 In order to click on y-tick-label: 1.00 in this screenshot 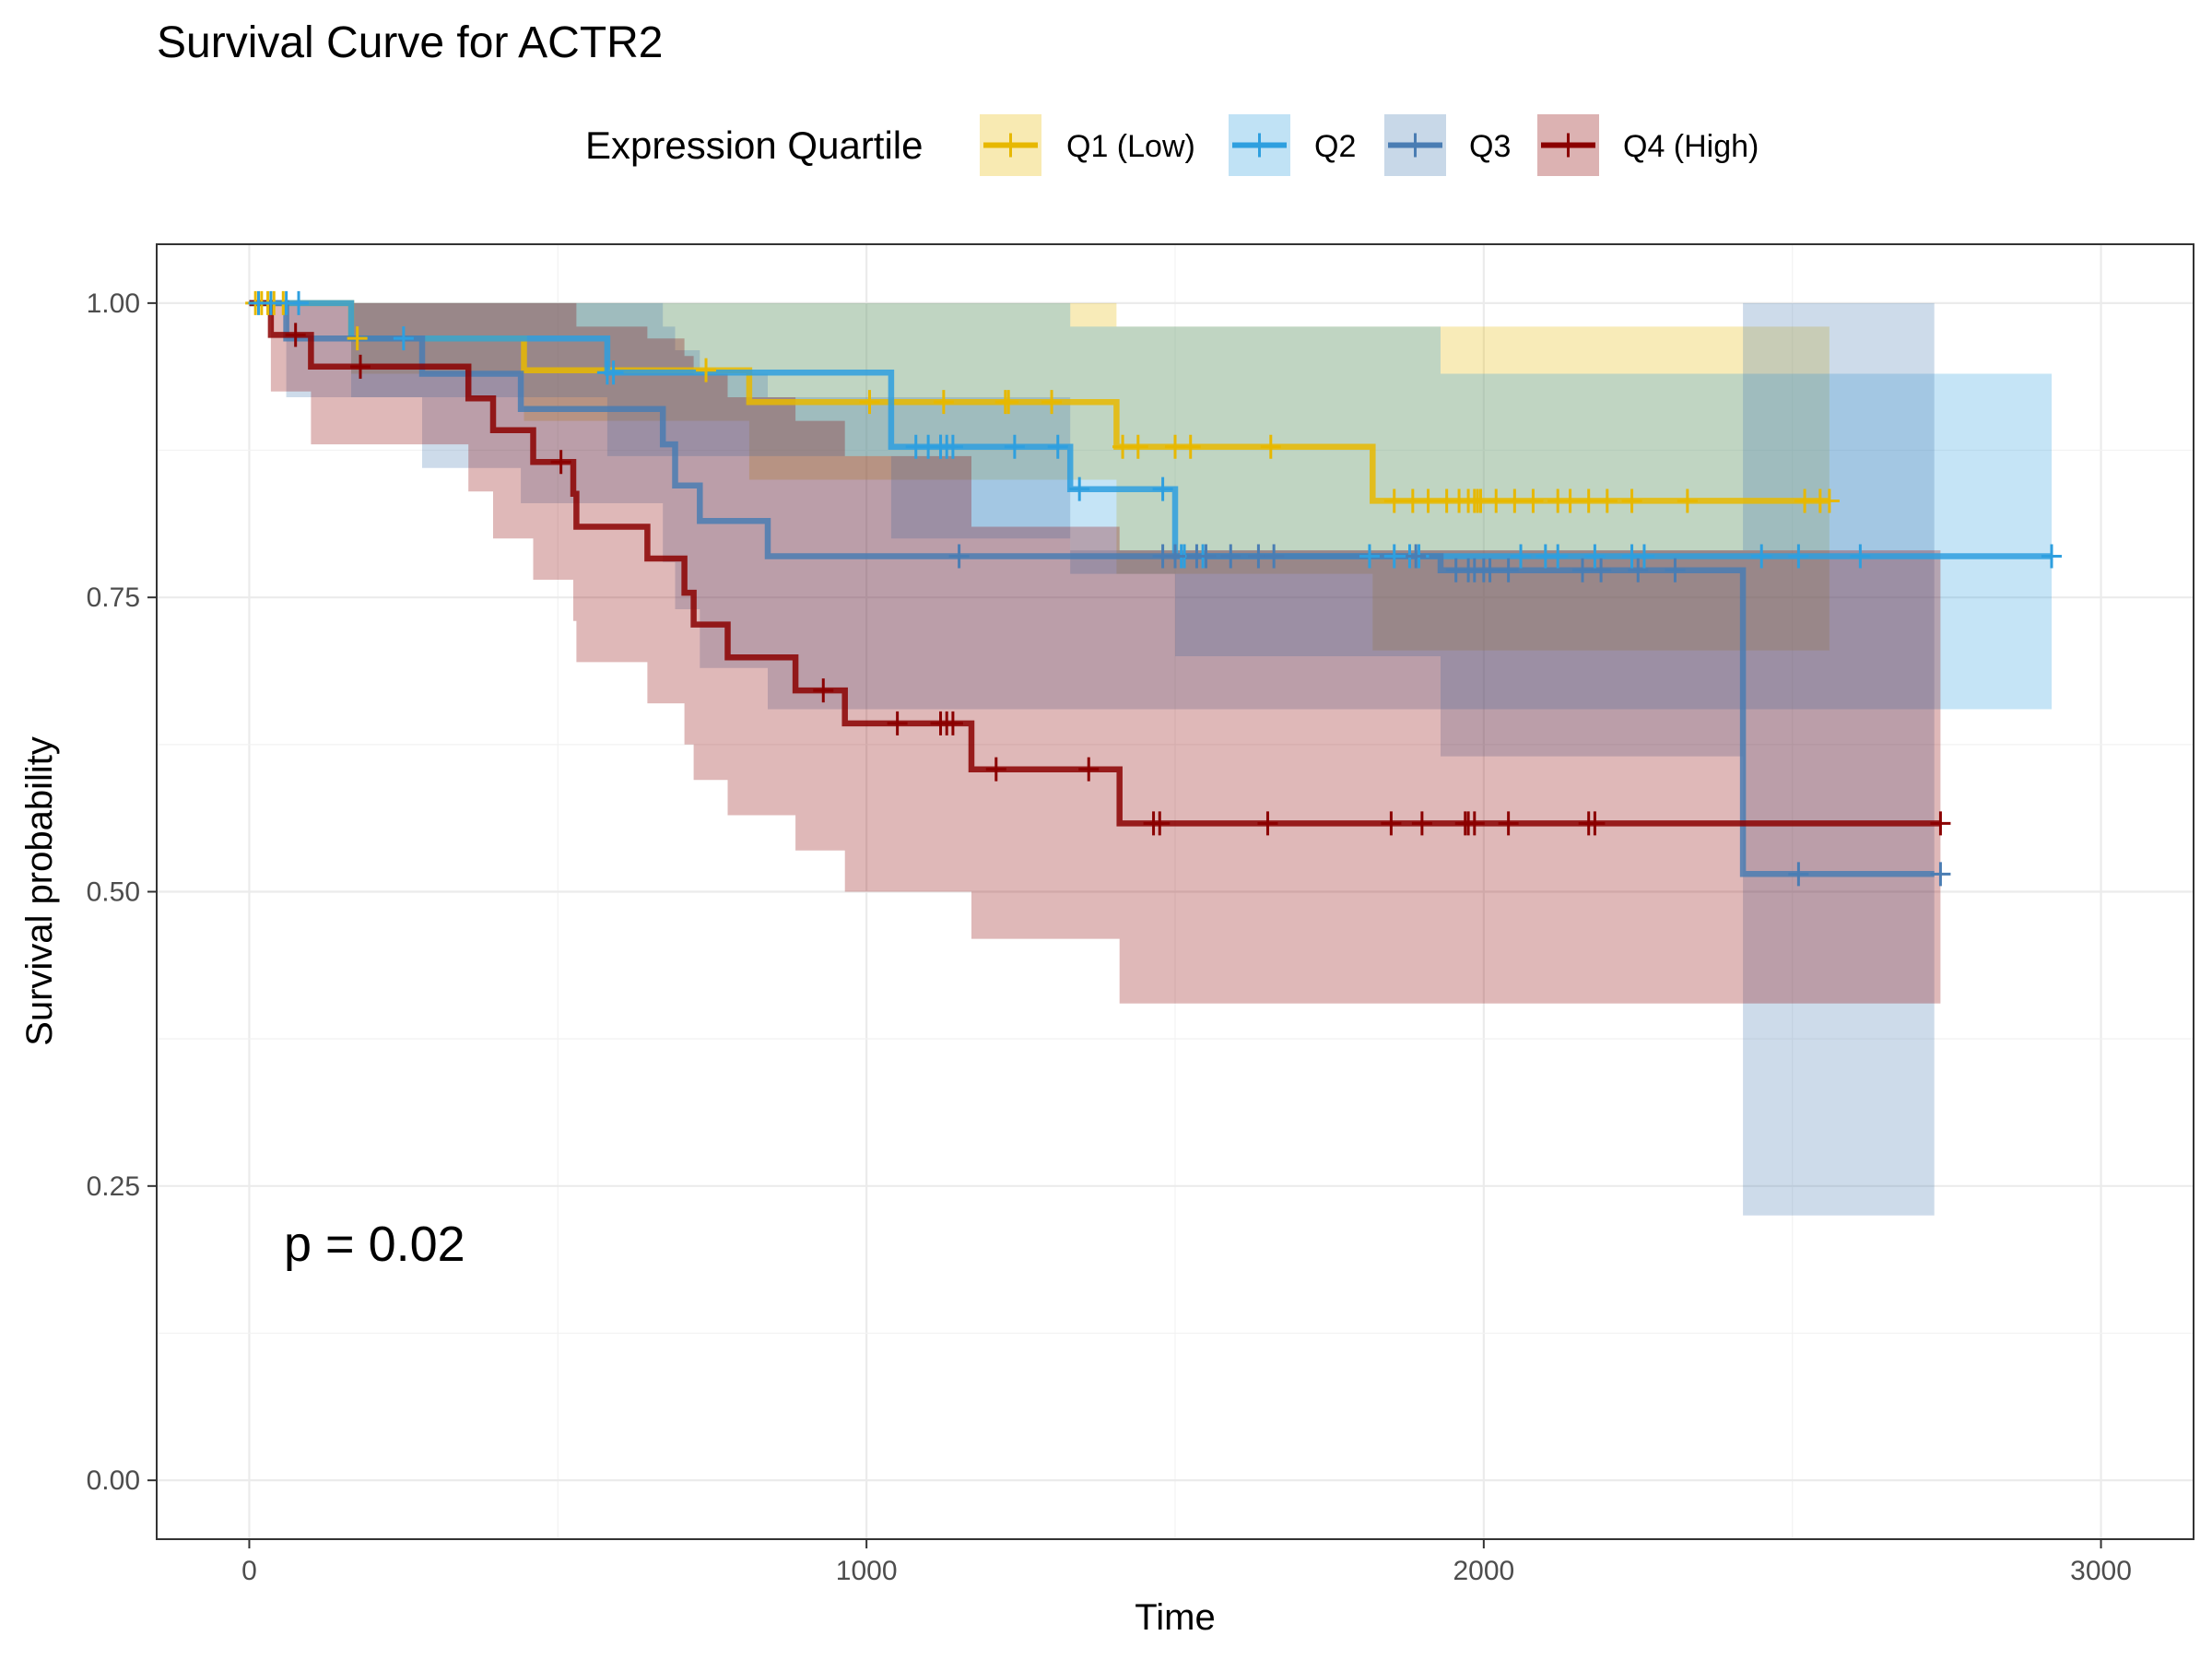, I will do `click(113, 303)`.